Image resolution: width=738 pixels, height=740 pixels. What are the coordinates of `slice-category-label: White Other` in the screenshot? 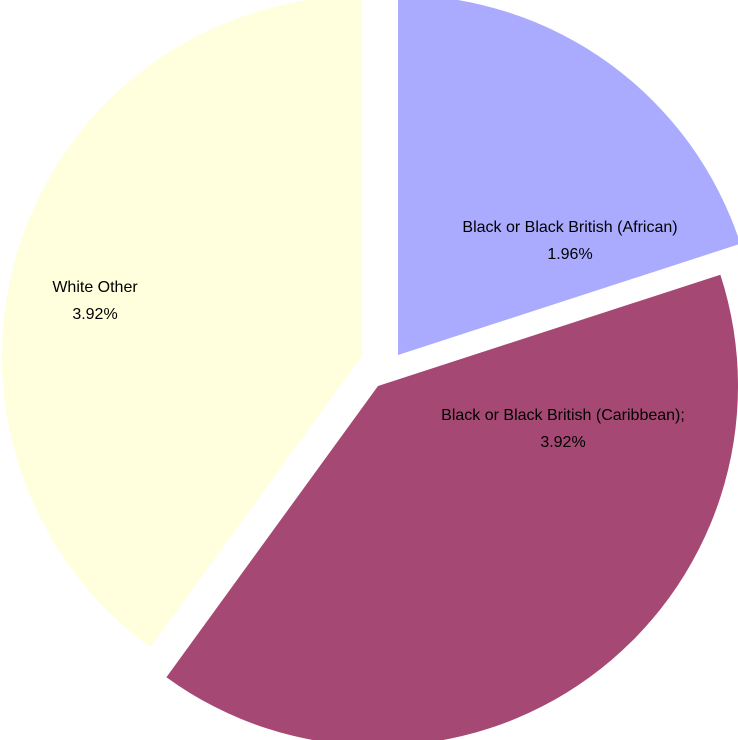 It's located at (95, 287).